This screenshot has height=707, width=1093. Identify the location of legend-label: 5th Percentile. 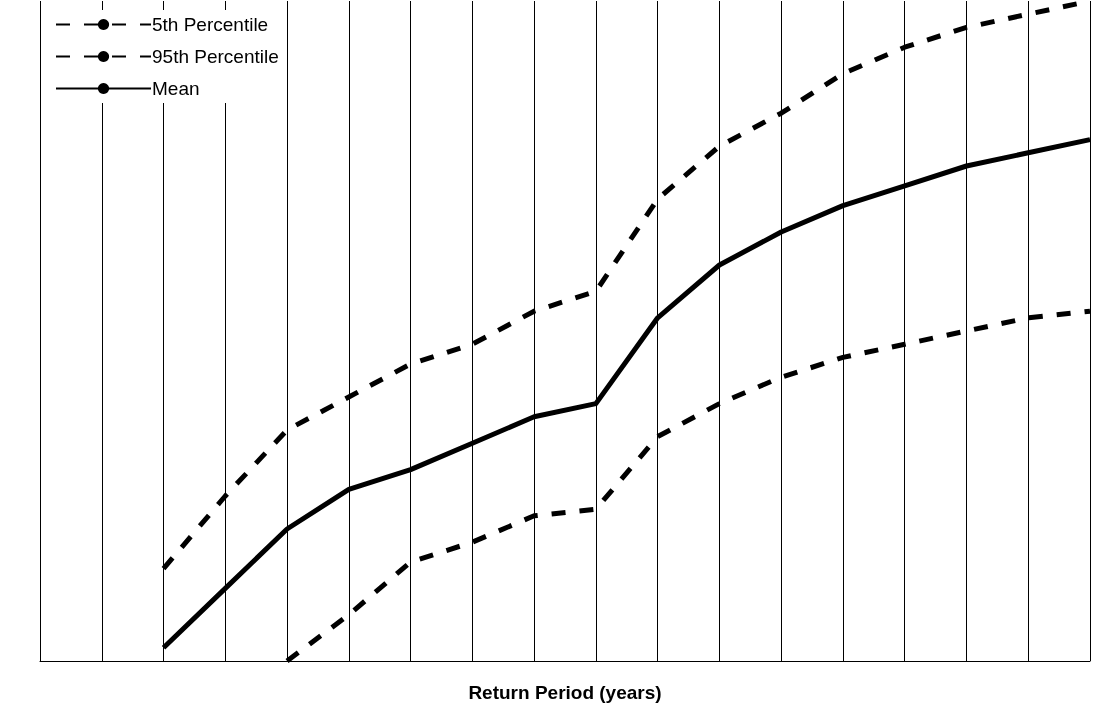
(210, 24).